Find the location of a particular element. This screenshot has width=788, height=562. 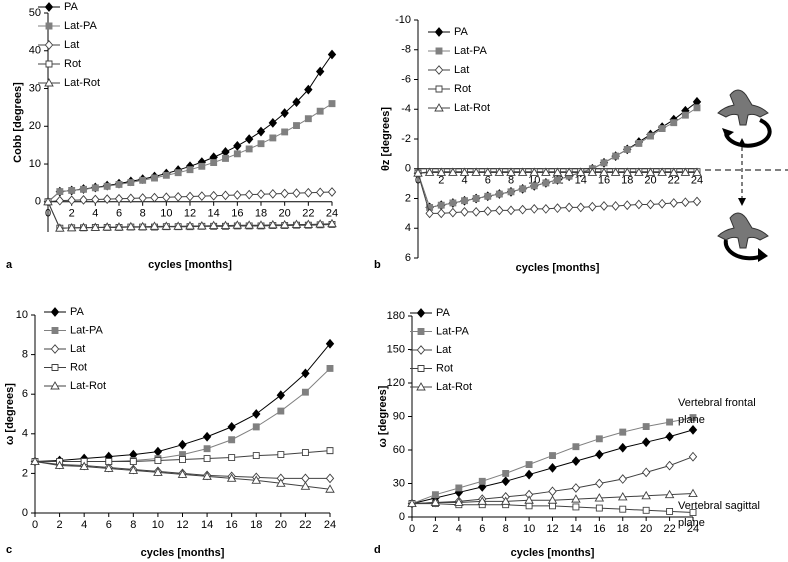

x-tick-label: 10 is located at coordinates (529, 529).